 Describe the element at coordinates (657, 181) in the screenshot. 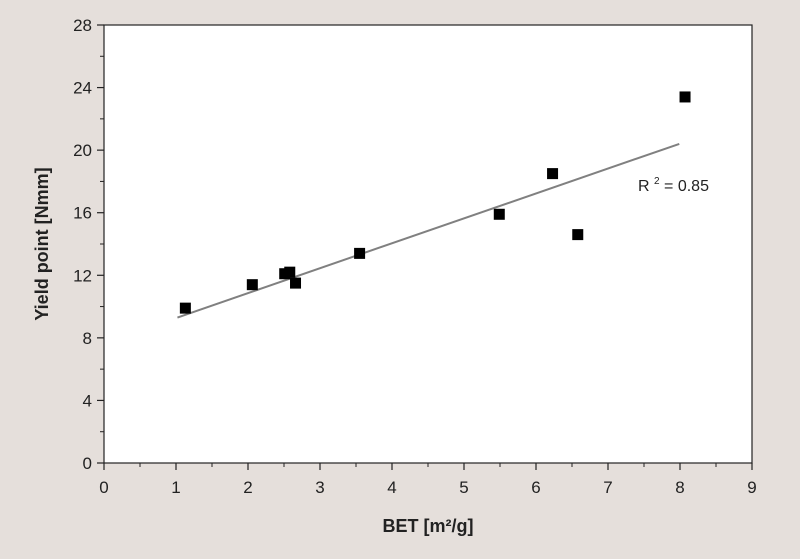

I see `r-squared-superscript: 2` at that location.